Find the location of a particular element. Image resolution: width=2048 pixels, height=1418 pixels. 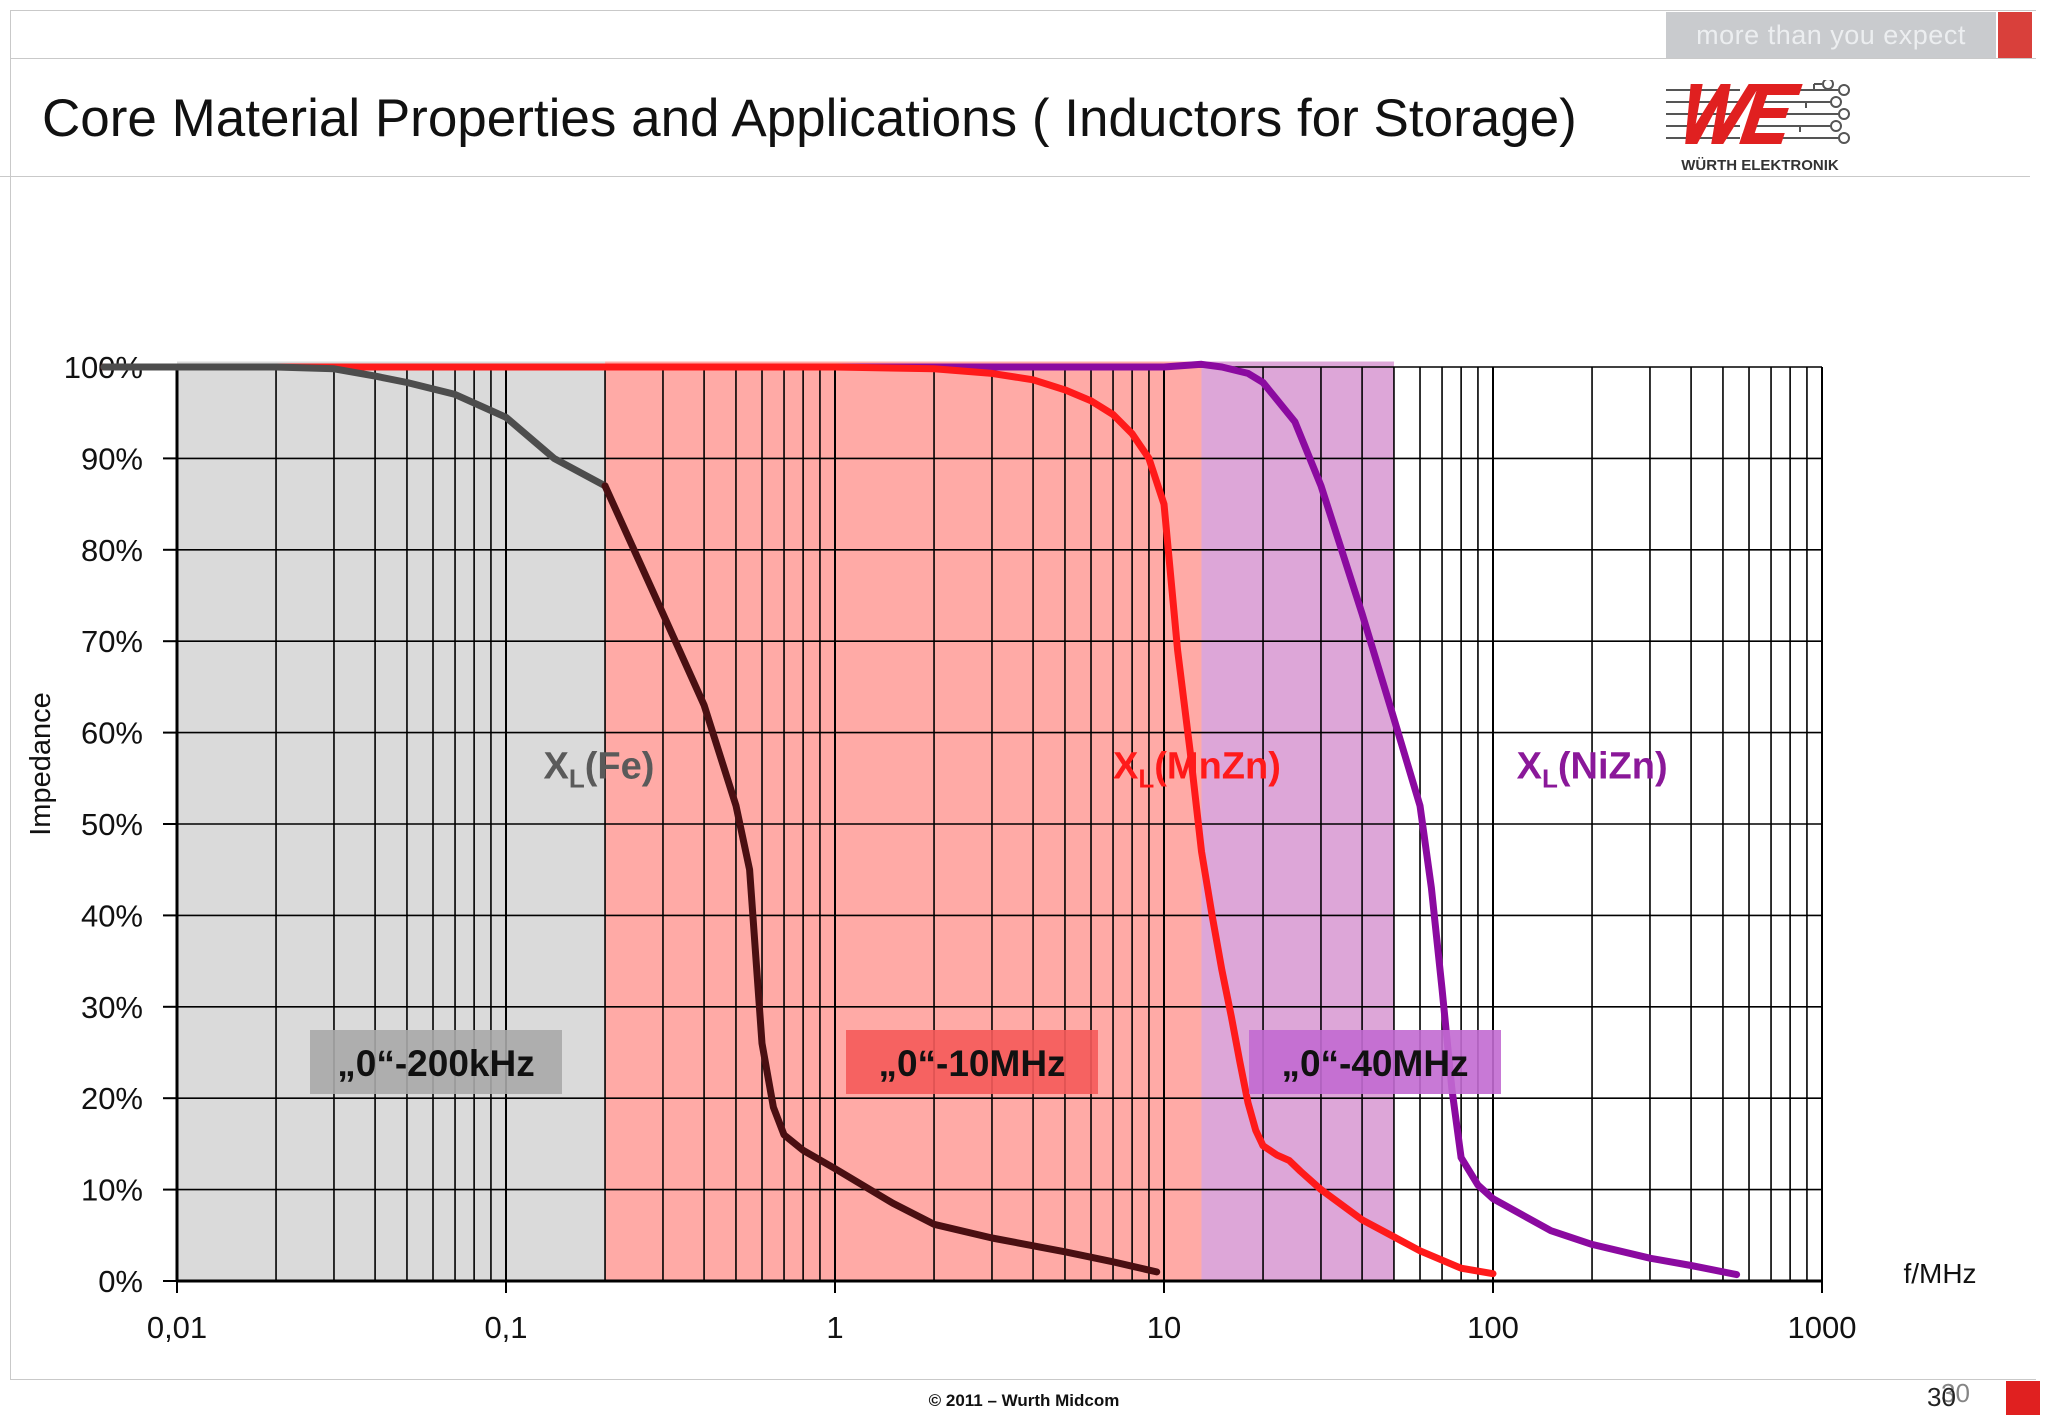

x-tick-label: 1000 is located at coordinates (1822, 1327).